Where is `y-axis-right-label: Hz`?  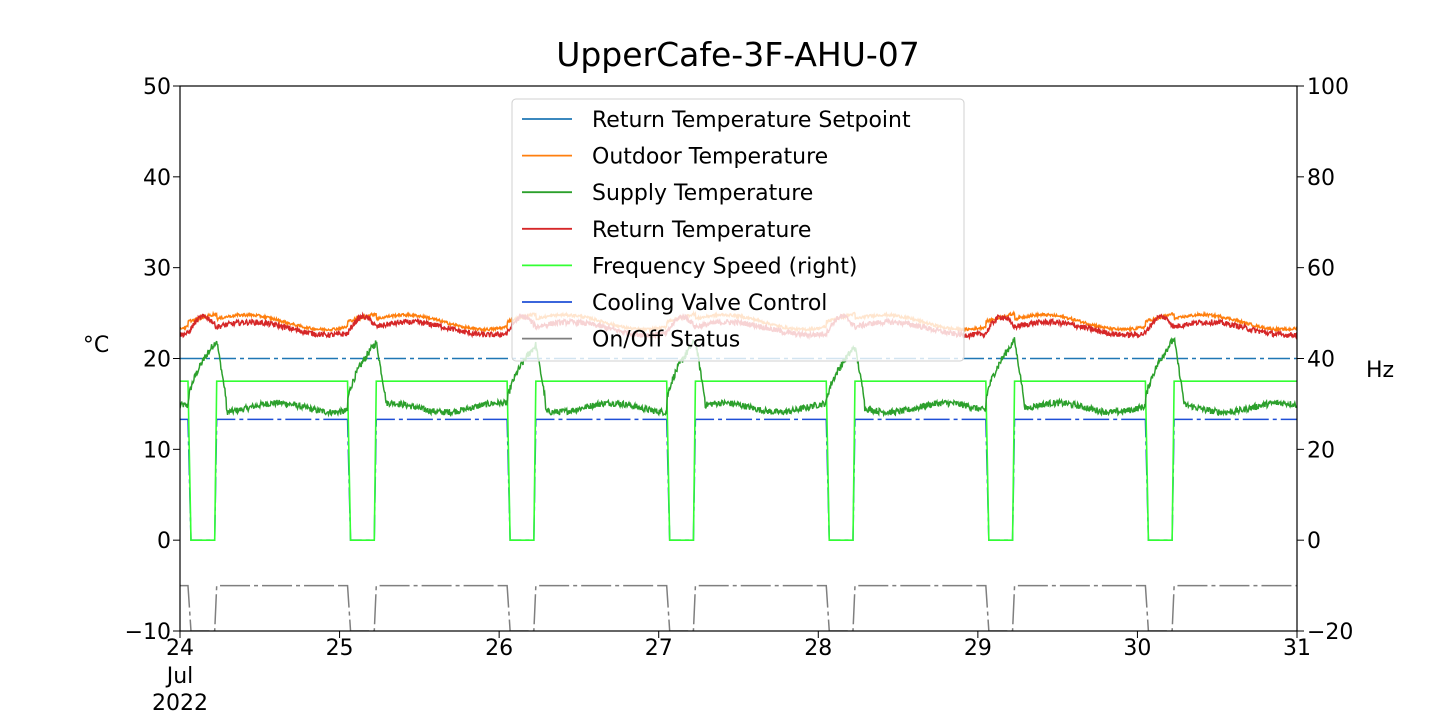 y-axis-right-label: Hz is located at coordinates (1380, 370).